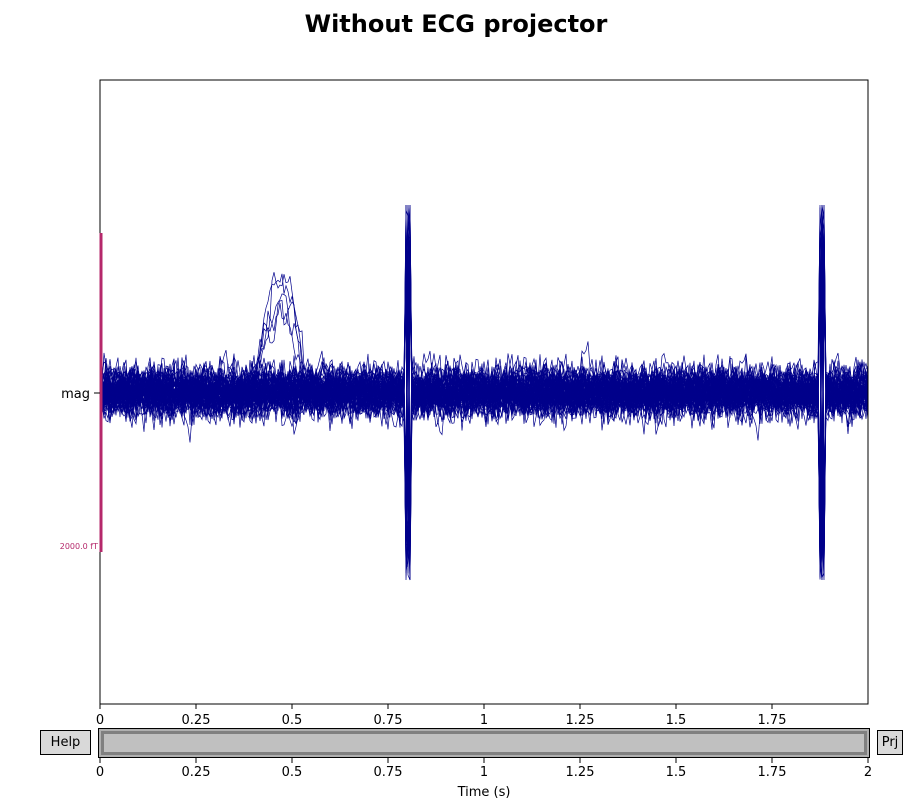 This screenshot has width=912, height=800. Describe the element at coordinates (388, 720) in the screenshot. I see `main-x-tick-label: 0.75` at that location.